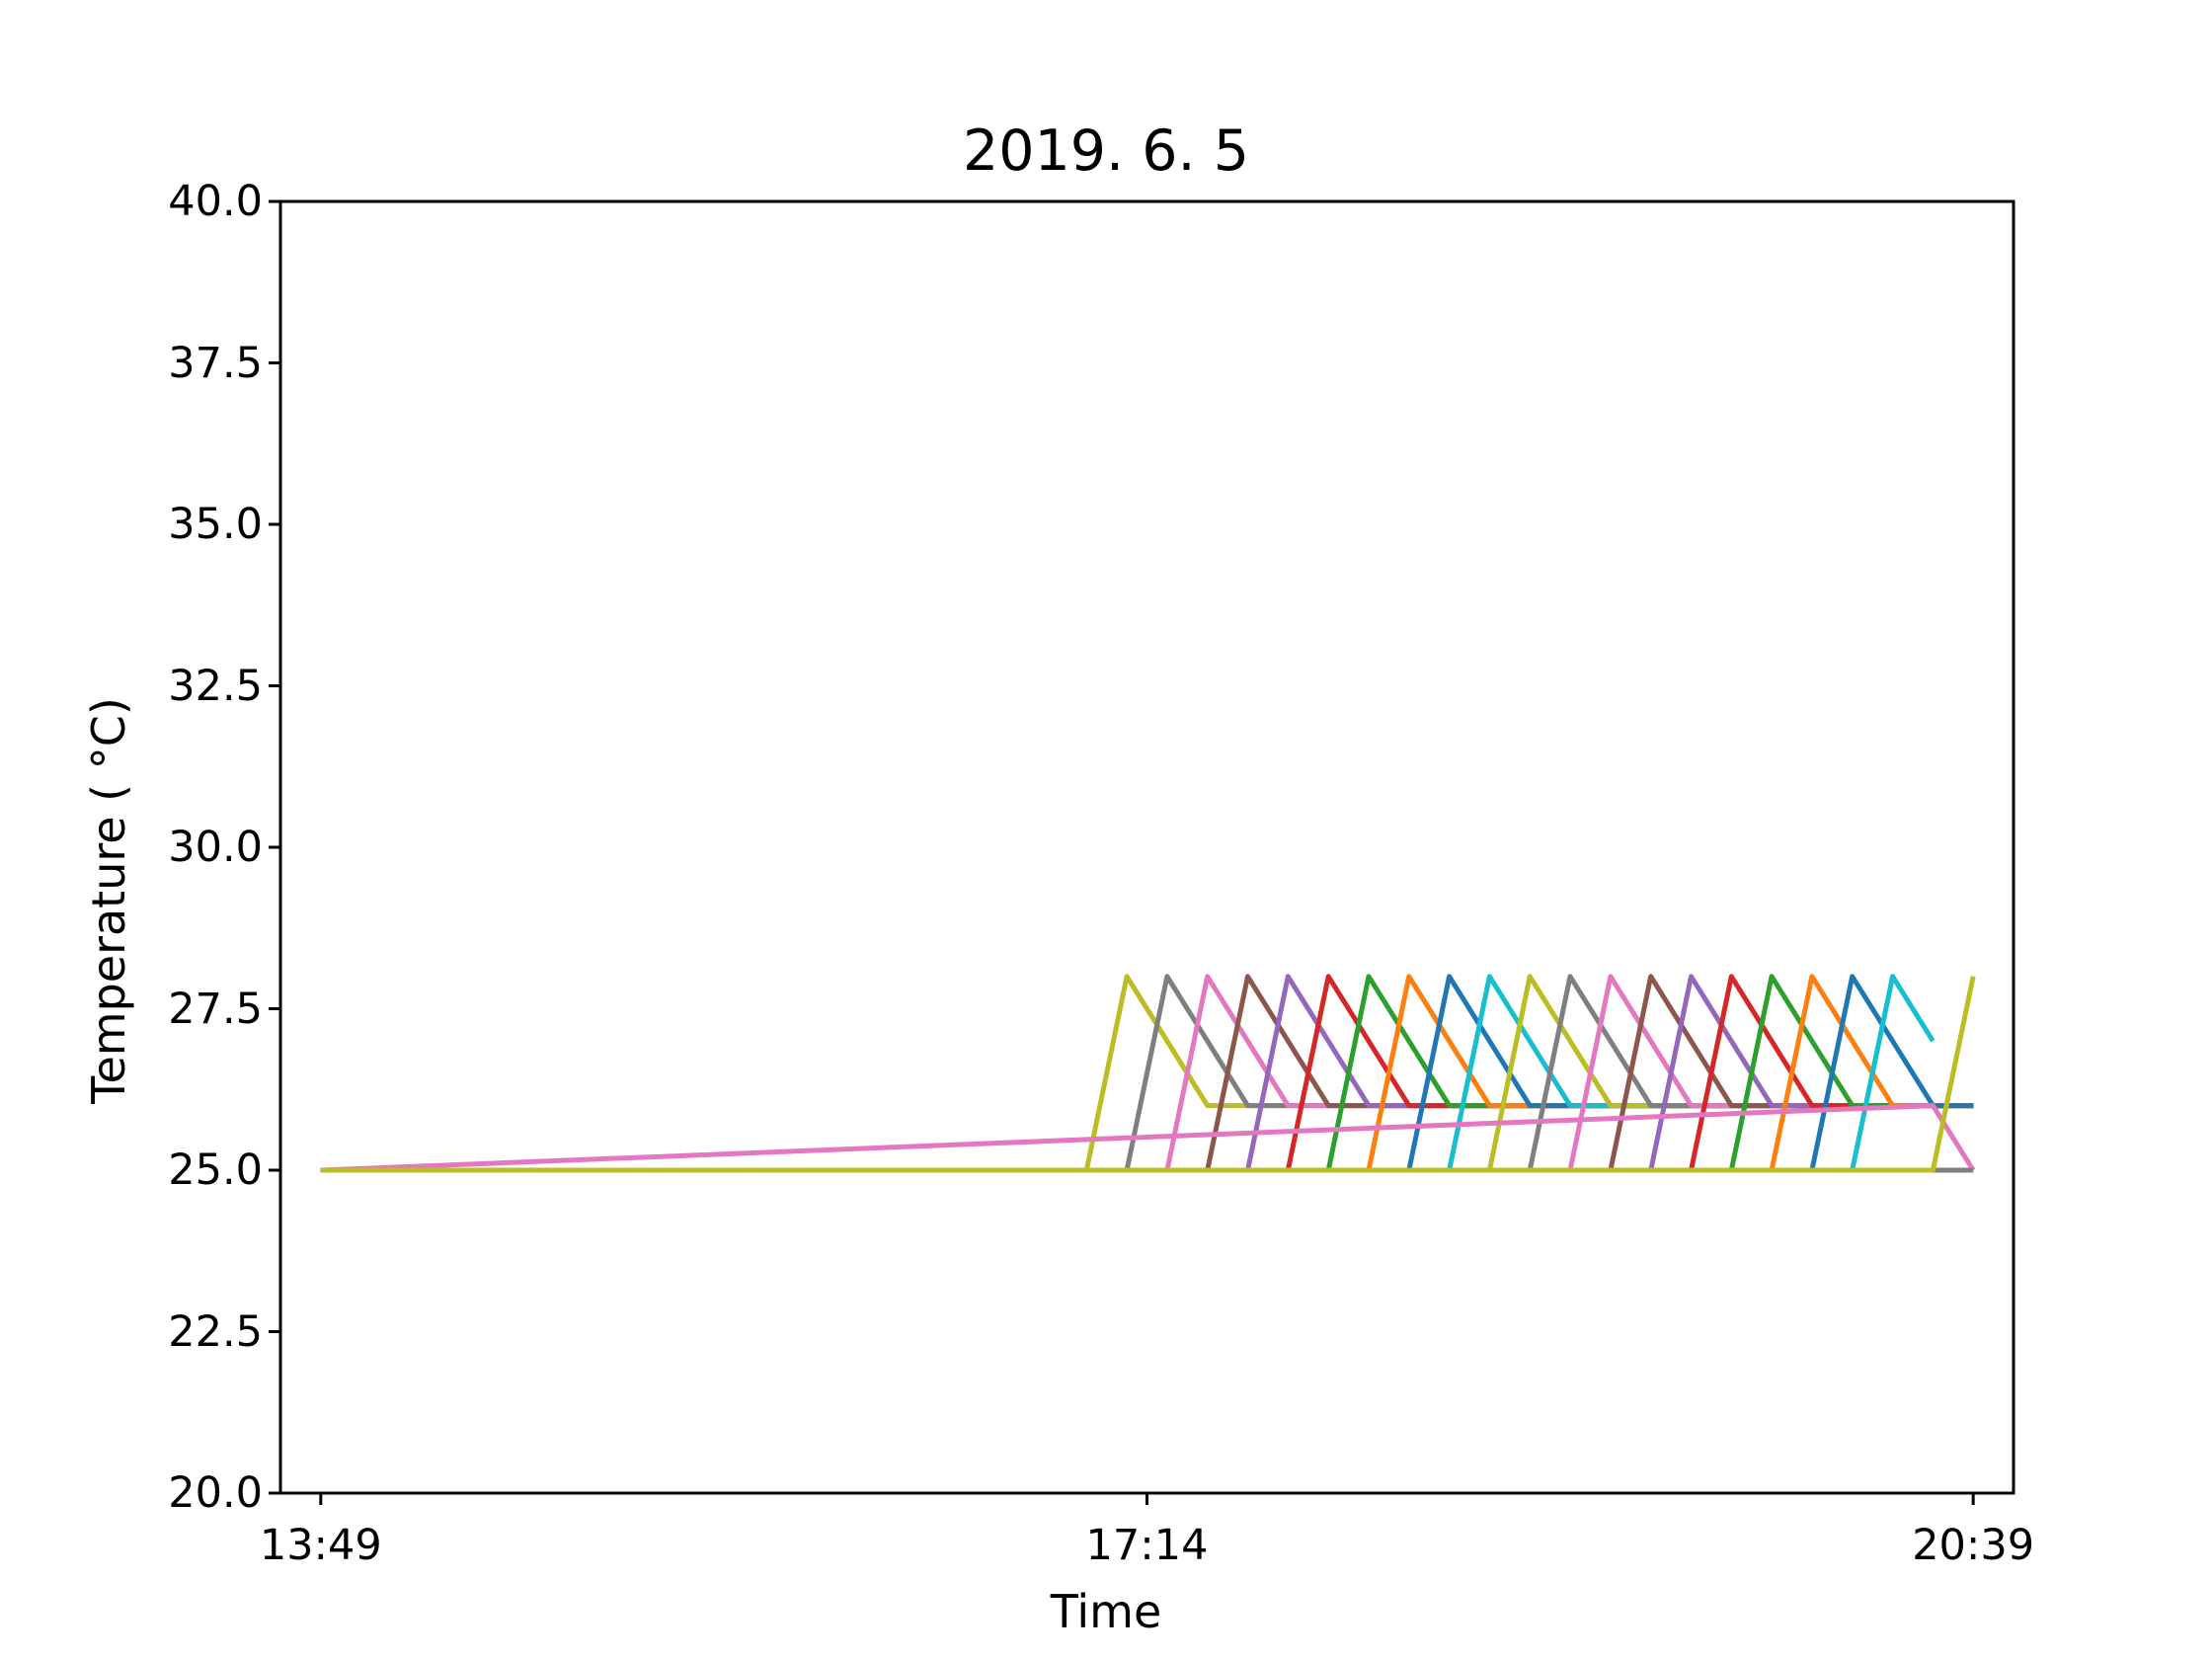  What do you see at coordinates (216, 848) in the screenshot?
I see `y-tick-label: 30.0` at bounding box center [216, 848].